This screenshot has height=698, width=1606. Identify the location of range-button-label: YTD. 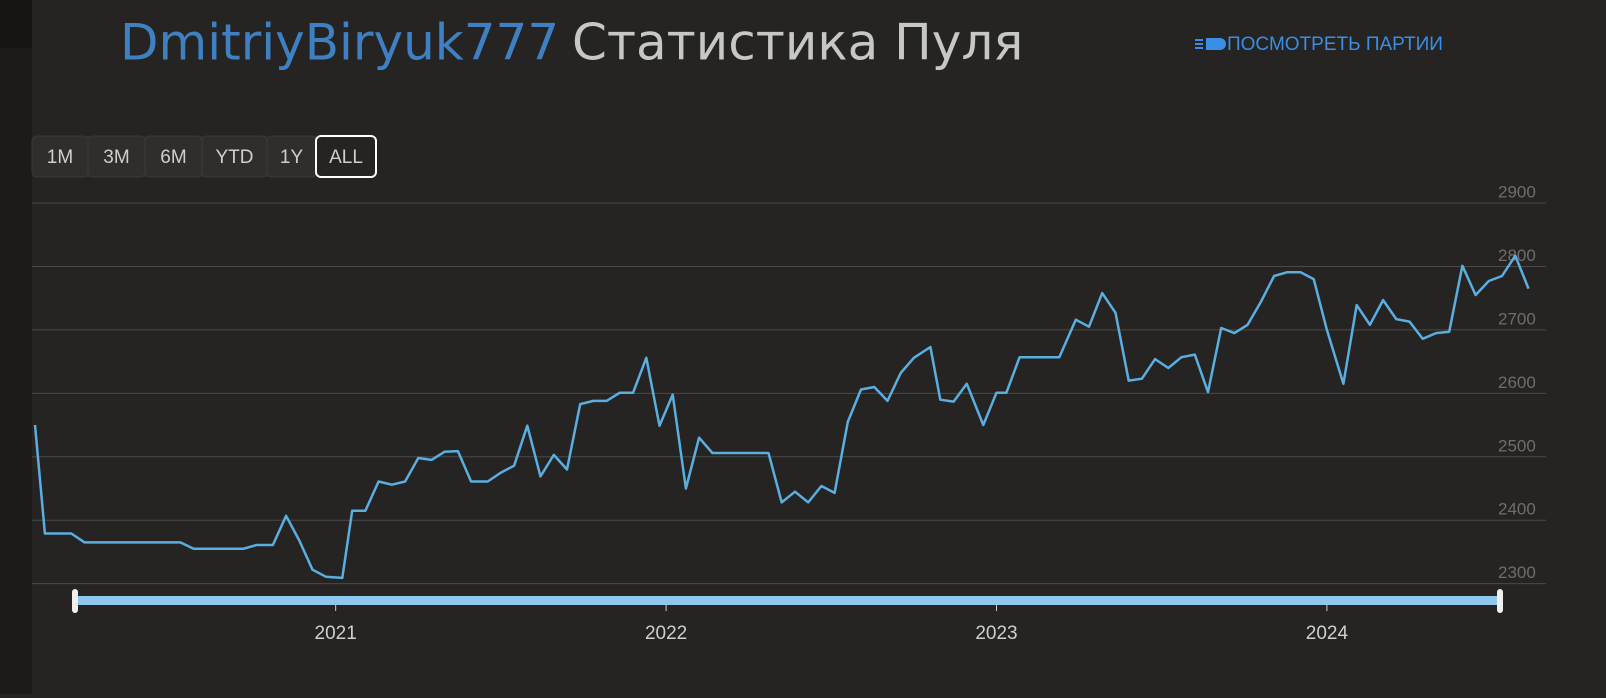
(235, 157).